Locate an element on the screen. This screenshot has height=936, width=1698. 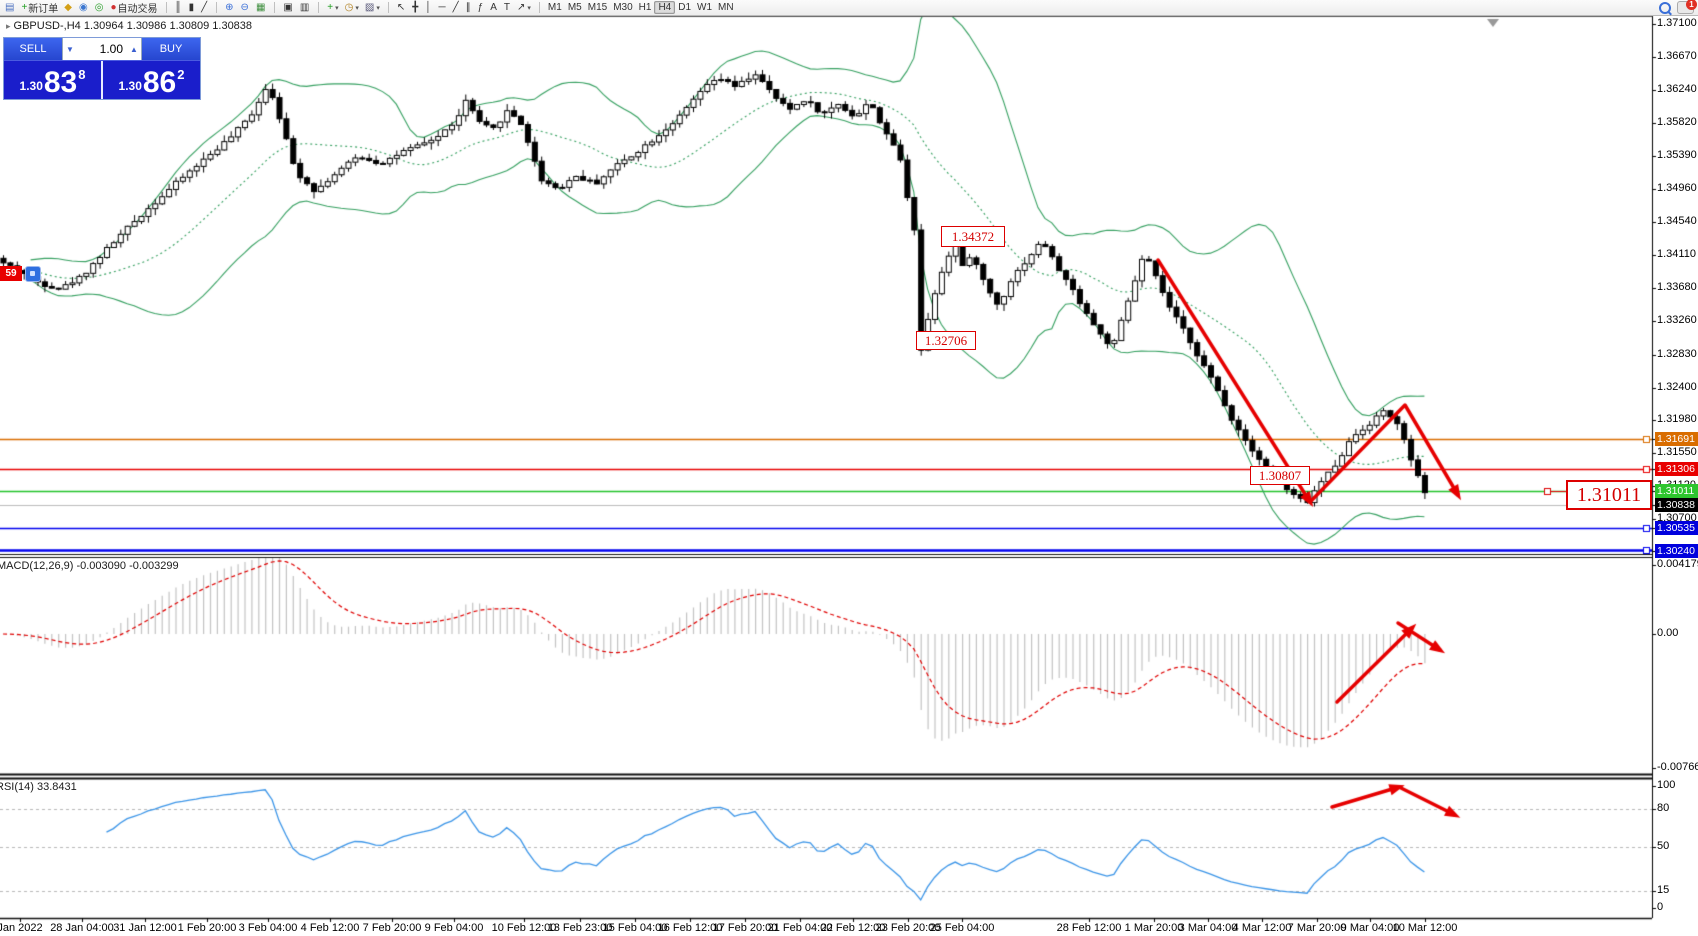
chart-window-icon: ▤ is located at coordinates (10, 7).